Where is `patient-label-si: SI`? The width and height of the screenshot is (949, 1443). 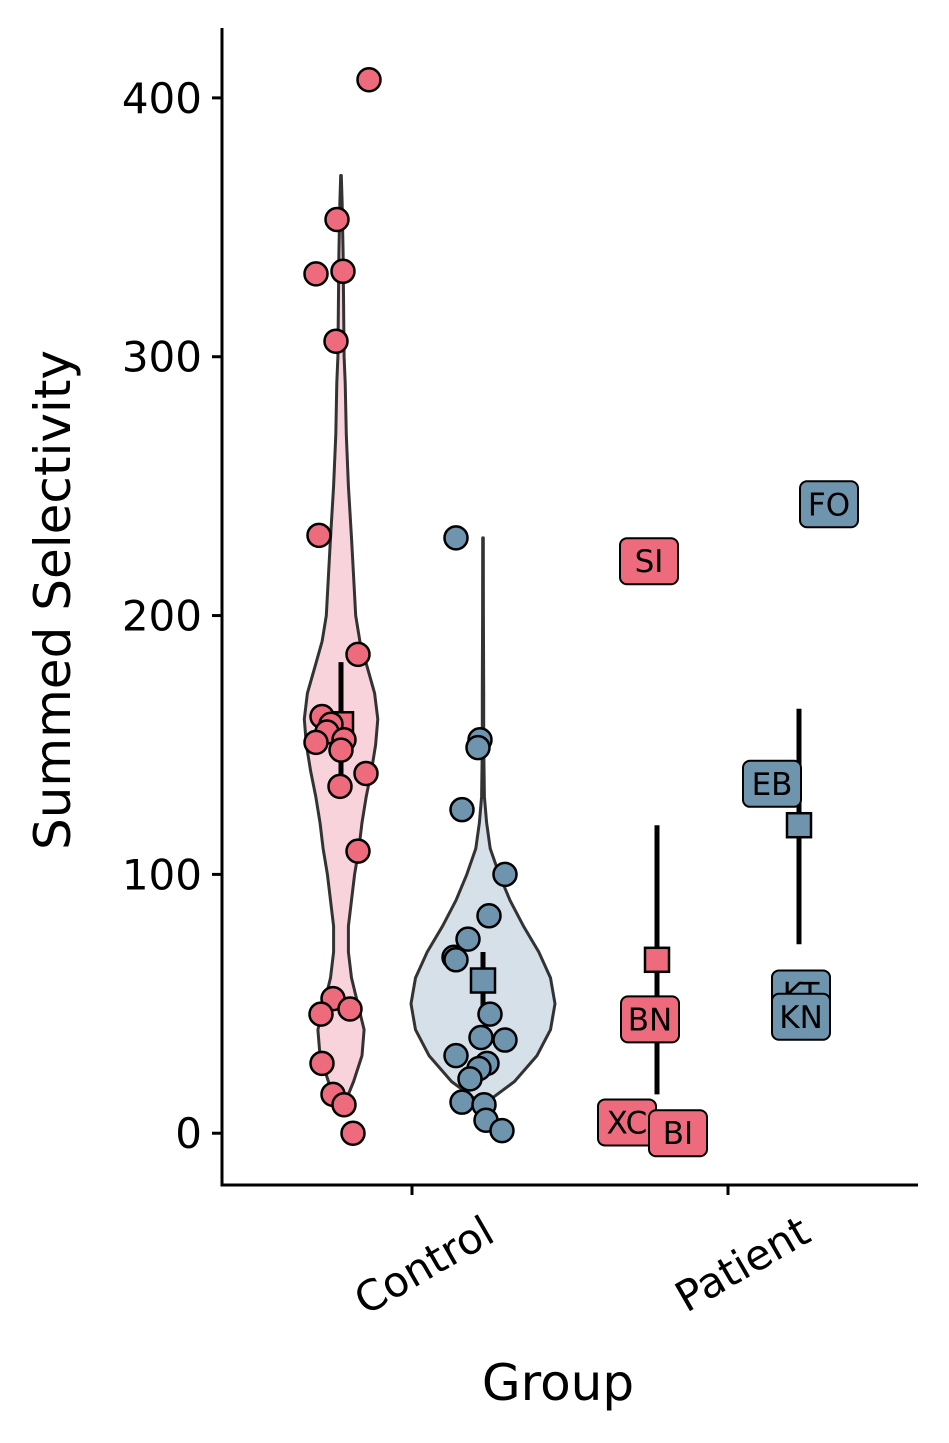 patient-label-si: SI is located at coordinates (649, 561).